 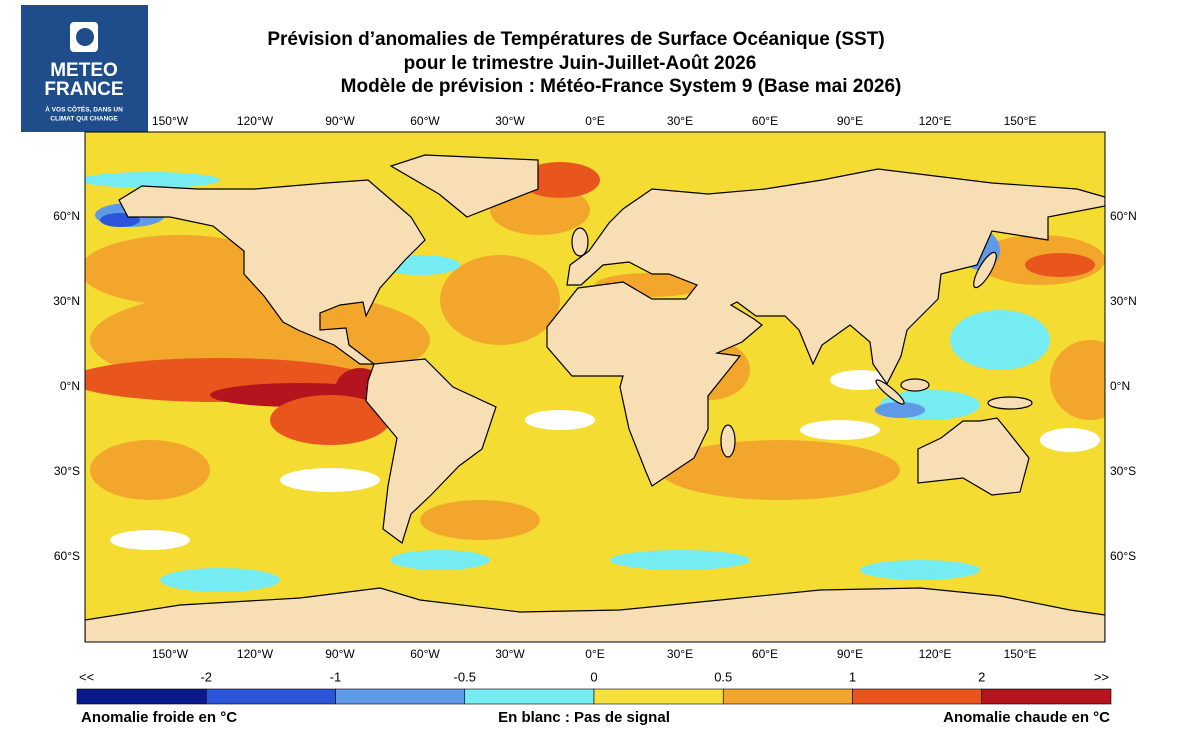 I want to click on madagascar, so click(x=728, y=441).